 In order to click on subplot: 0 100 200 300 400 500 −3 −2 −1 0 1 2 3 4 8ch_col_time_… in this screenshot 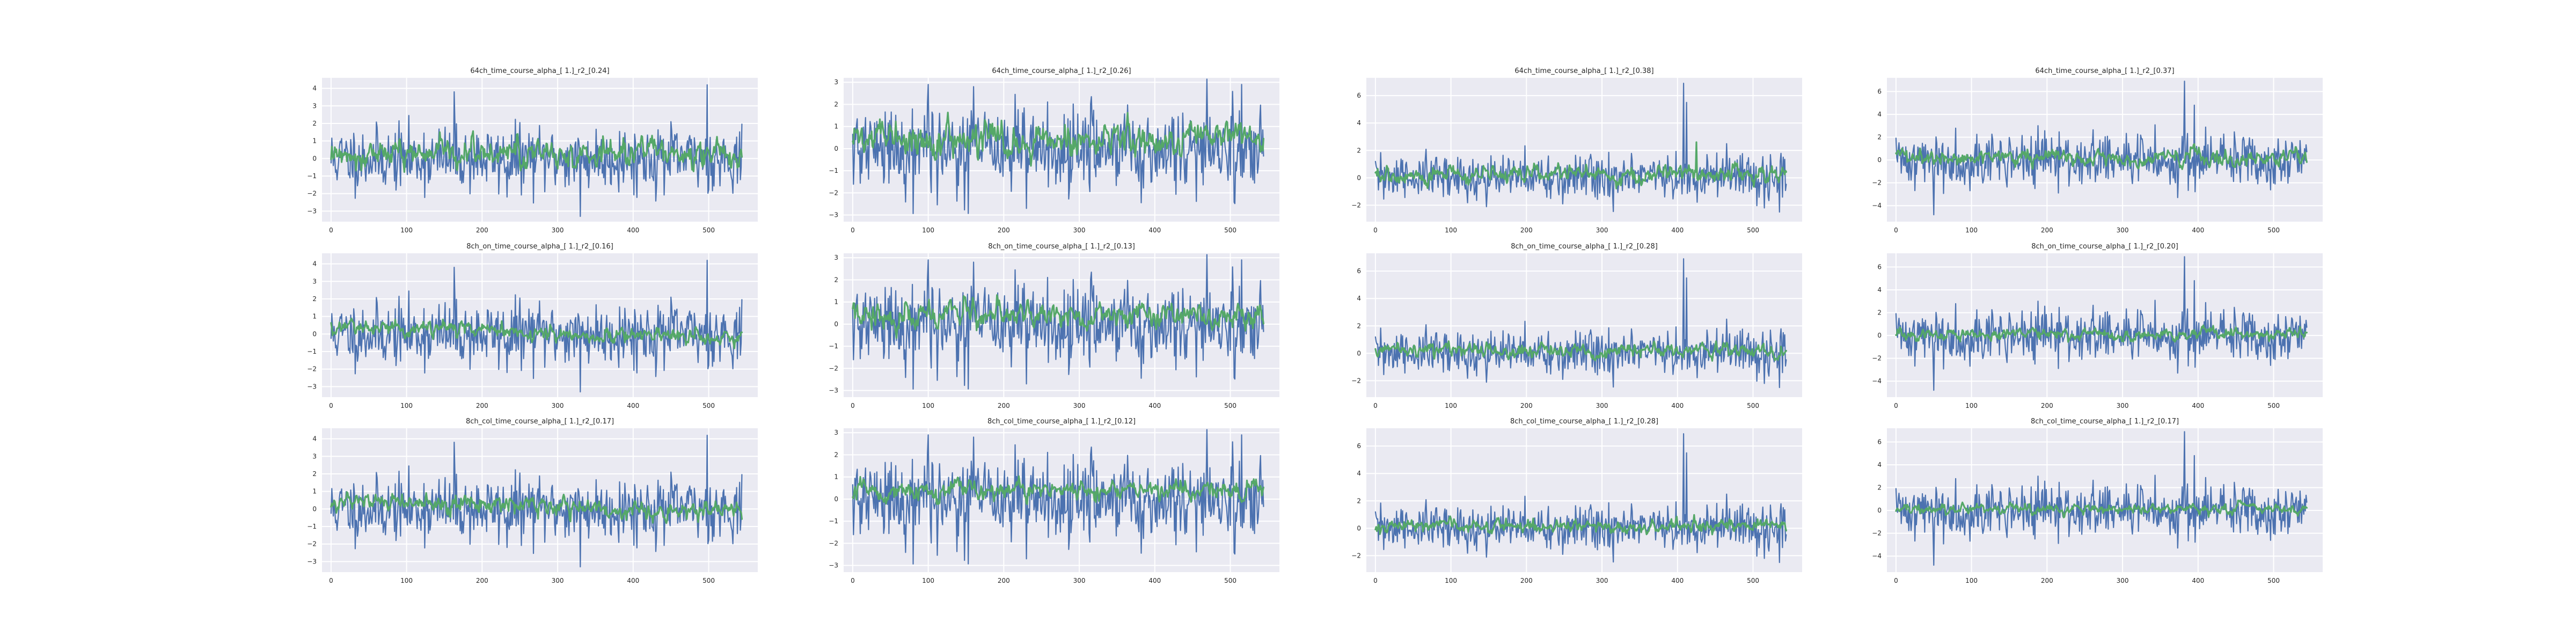, I will do `click(532, 501)`.